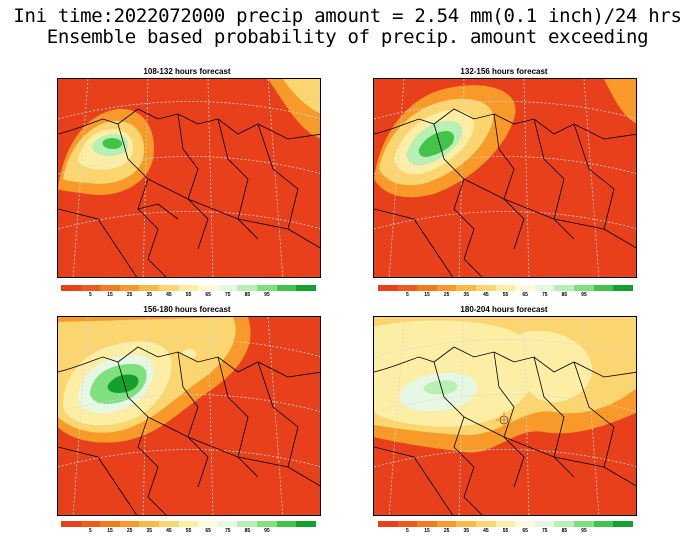 This screenshot has height=545, width=695. Describe the element at coordinates (187, 309) in the screenshot. I see `panel-title-3: 156-180 hours forecast` at that location.